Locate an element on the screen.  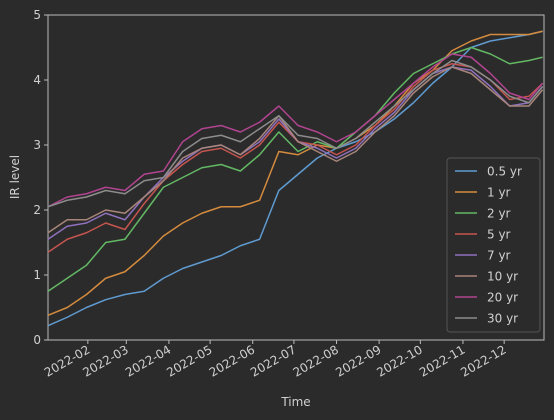
legend-label: 2 yr is located at coordinates (499, 214).